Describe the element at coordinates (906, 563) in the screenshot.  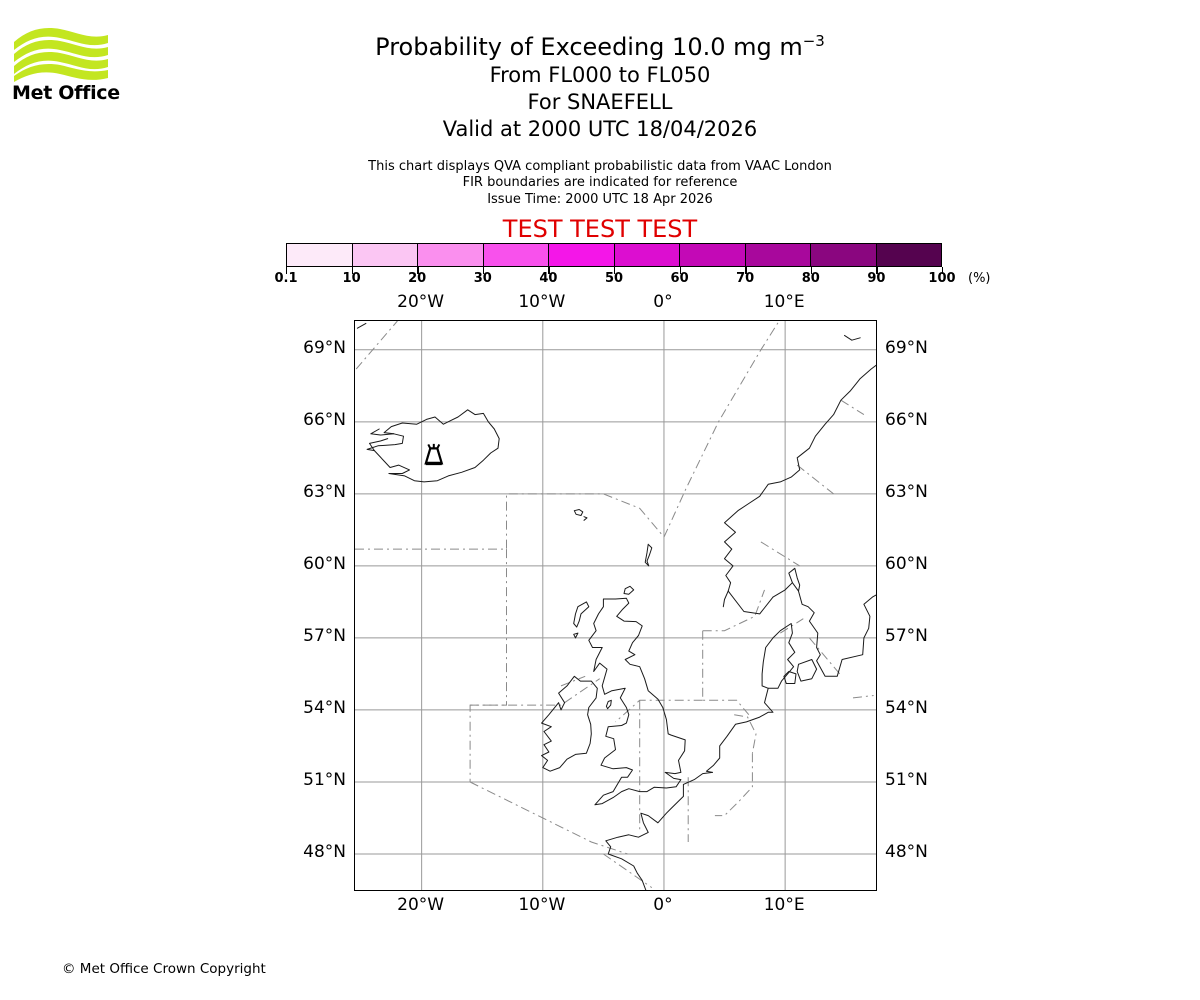
I see `lat-label-right-60°N: 60°N` at that location.